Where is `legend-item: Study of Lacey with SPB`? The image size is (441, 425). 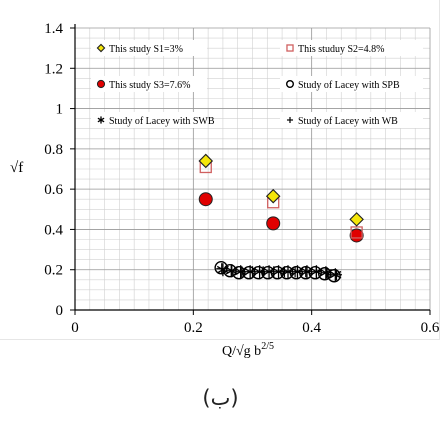
legend-item: Study of Lacey with SPB is located at coordinates (351, 84).